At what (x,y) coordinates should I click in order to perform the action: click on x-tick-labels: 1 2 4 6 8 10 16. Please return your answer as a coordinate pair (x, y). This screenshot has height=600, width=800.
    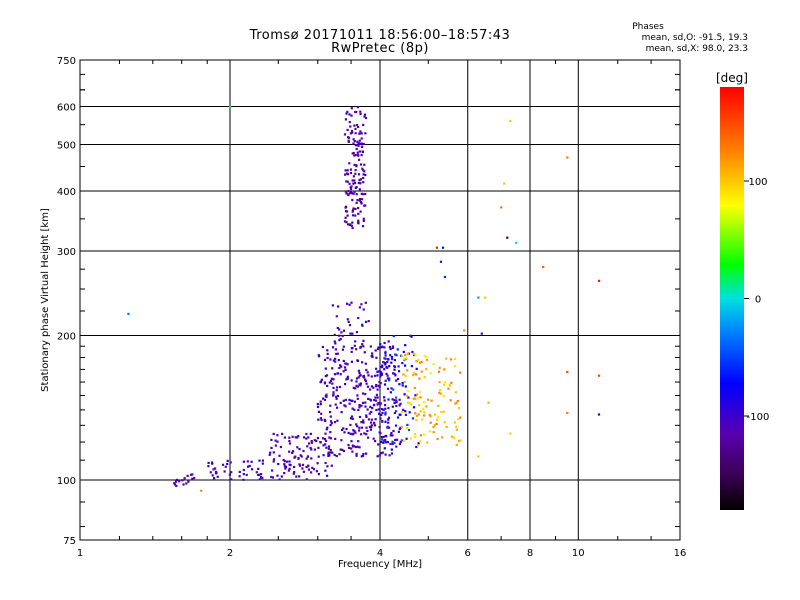
    Looking at the image, I should click on (382, 553).